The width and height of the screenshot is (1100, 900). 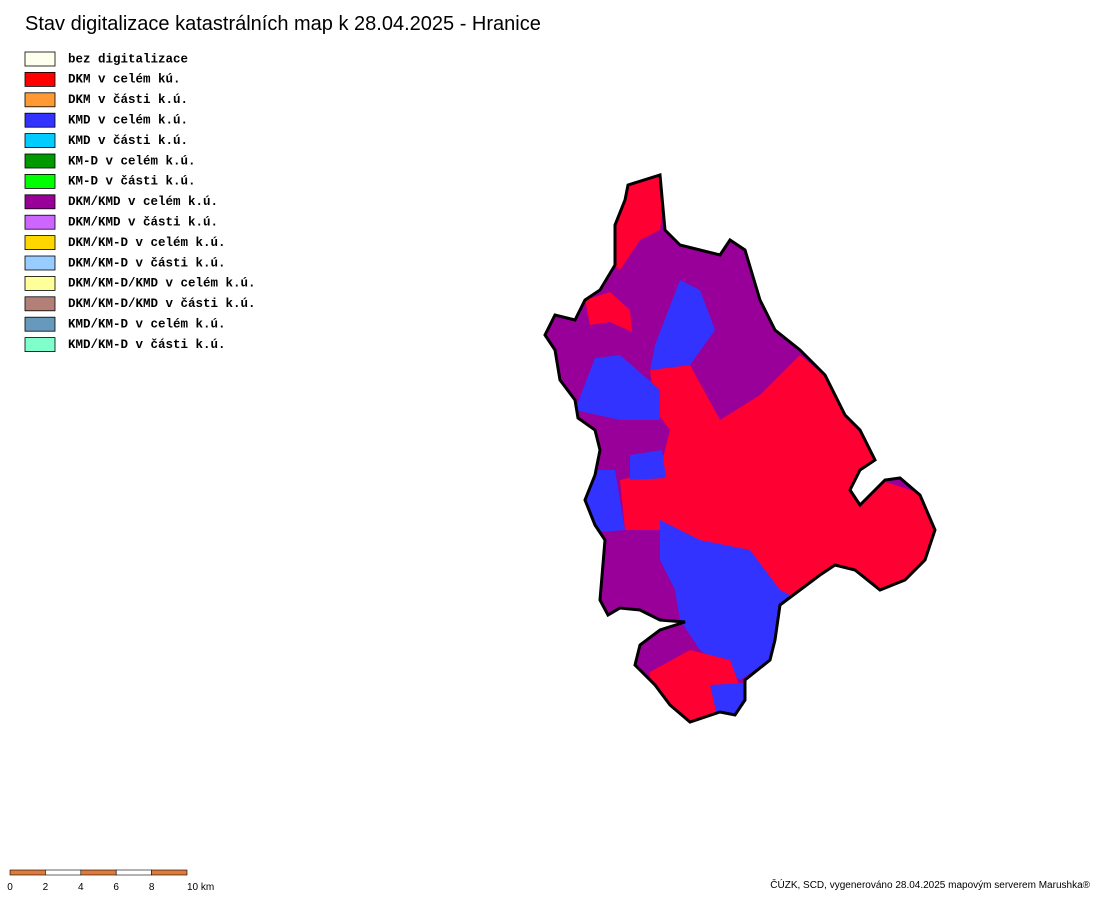 What do you see at coordinates (143, 202) in the screenshot?
I see `legend-label: DKM/KMD v celém k.ú.` at bounding box center [143, 202].